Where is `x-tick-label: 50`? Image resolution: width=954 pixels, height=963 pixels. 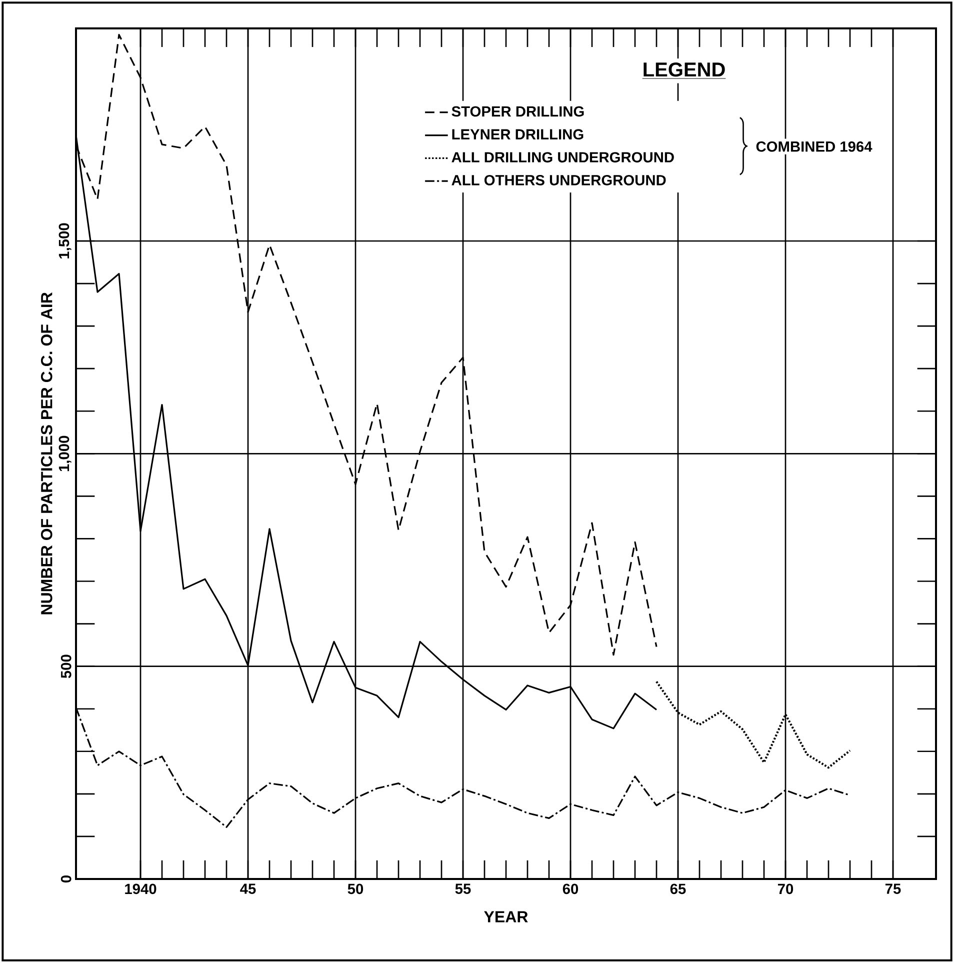 x-tick-label: 50 is located at coordinates (356, 889).